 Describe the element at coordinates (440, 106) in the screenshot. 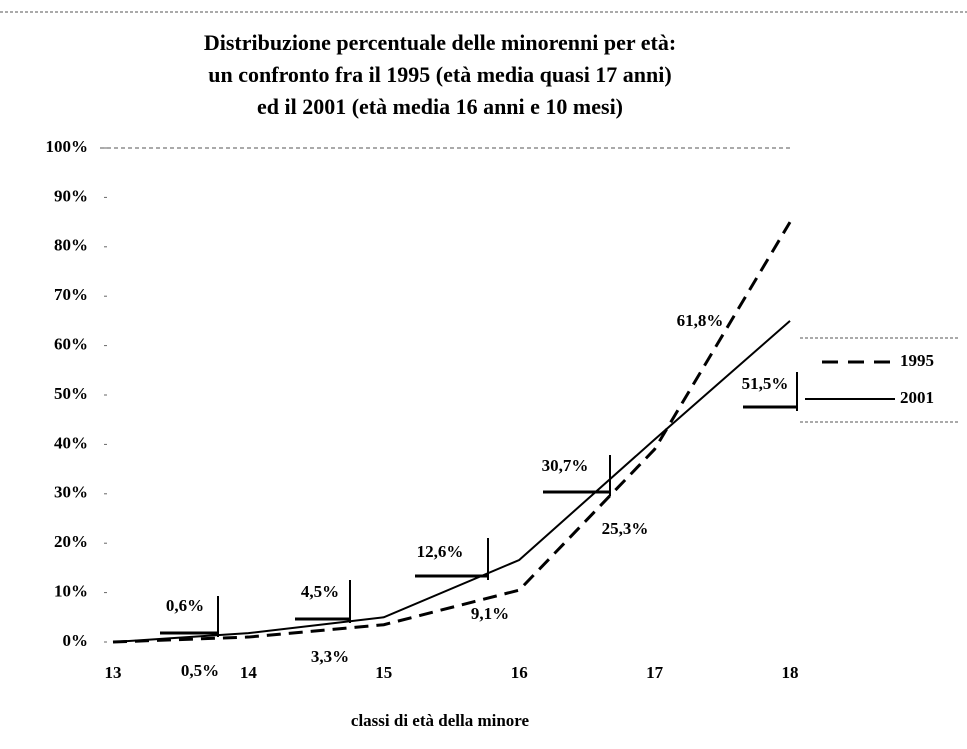

I see `chart-title: ed il 2001 (età media 16 anni e 10 mesi)` at that location.